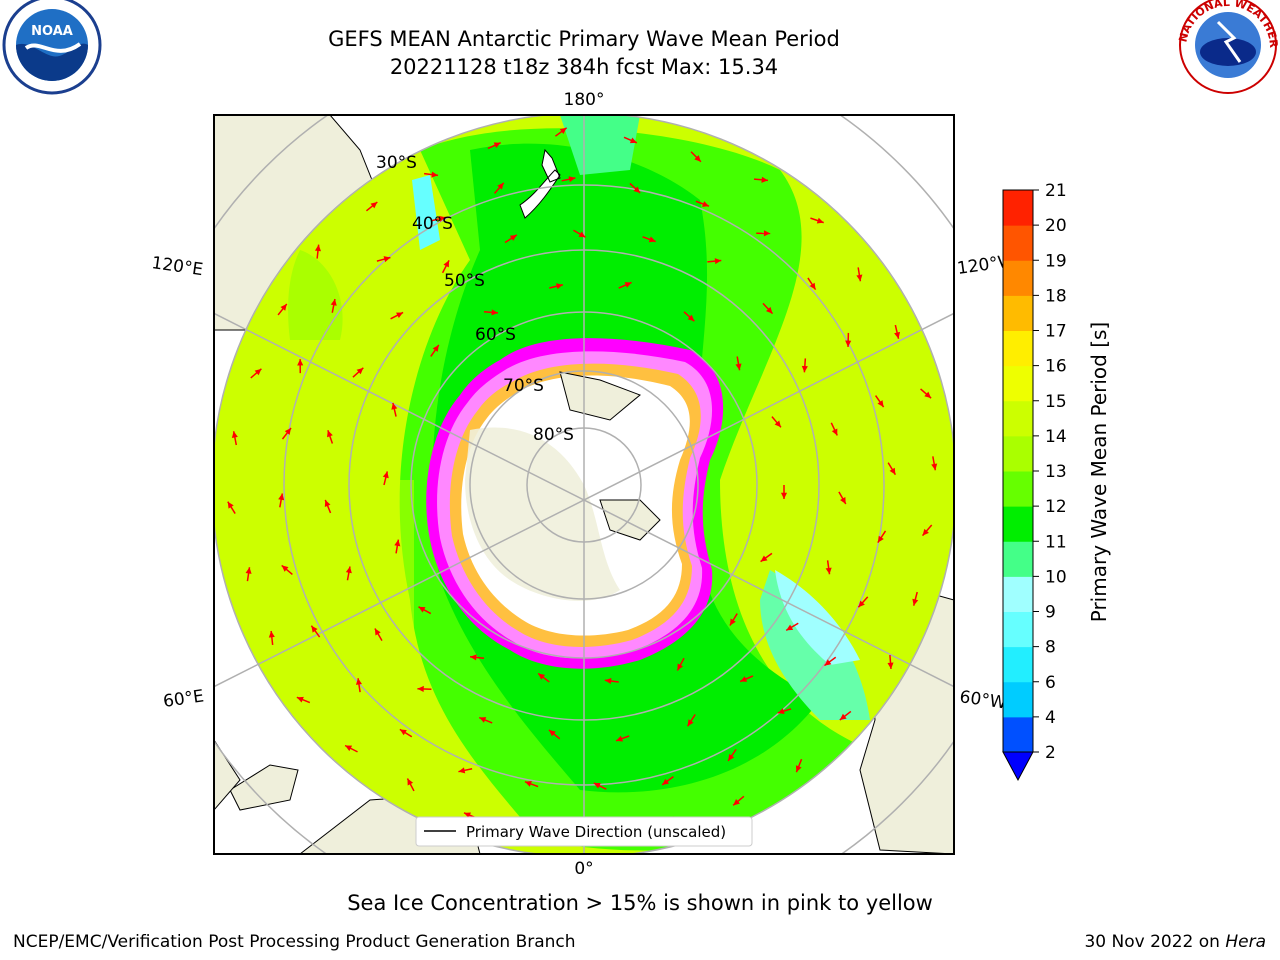  I want to click on colorbar-tick-label: 4, so click(1050, 718).